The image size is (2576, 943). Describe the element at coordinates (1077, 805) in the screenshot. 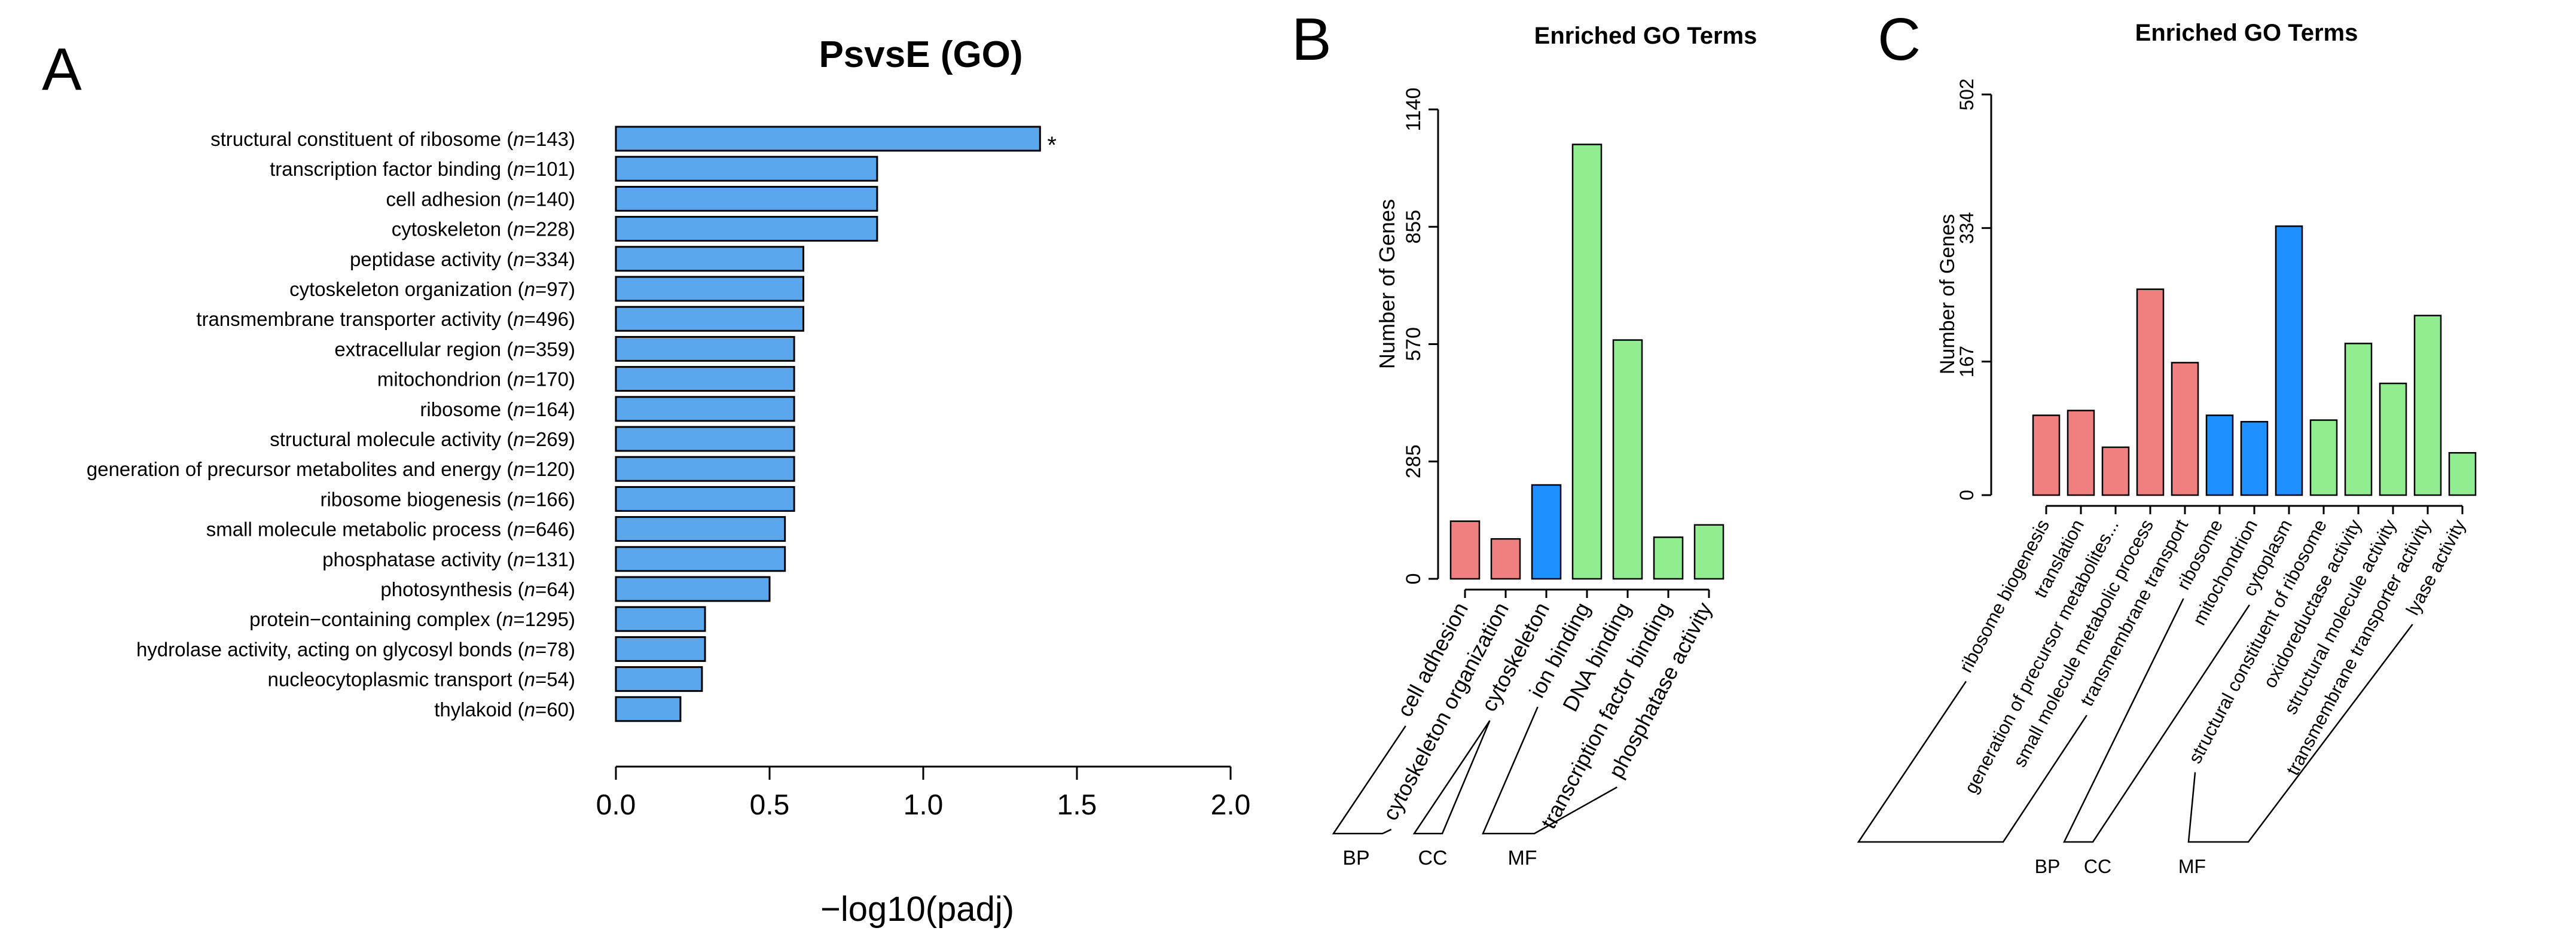

I see `x-tick-label: 1.5` at that location.